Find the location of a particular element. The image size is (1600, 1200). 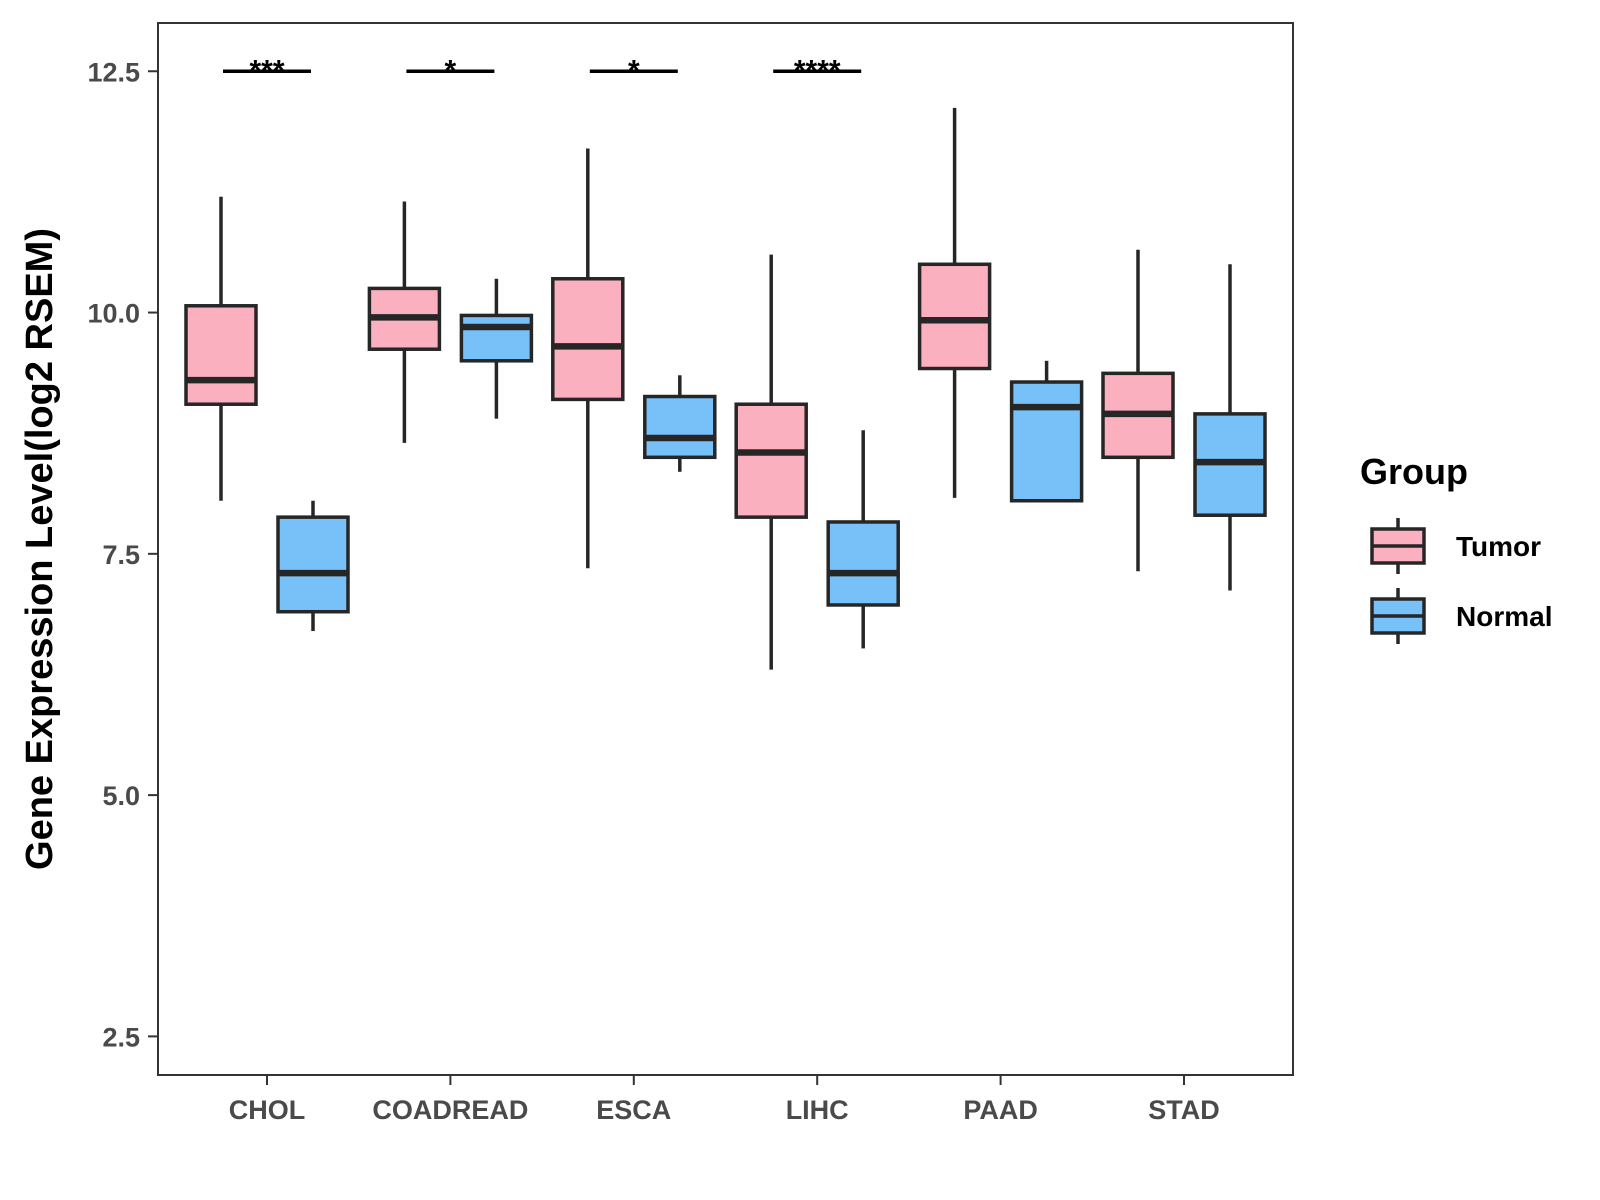

box-tumor-coadread is located at coordinates (404, 322).